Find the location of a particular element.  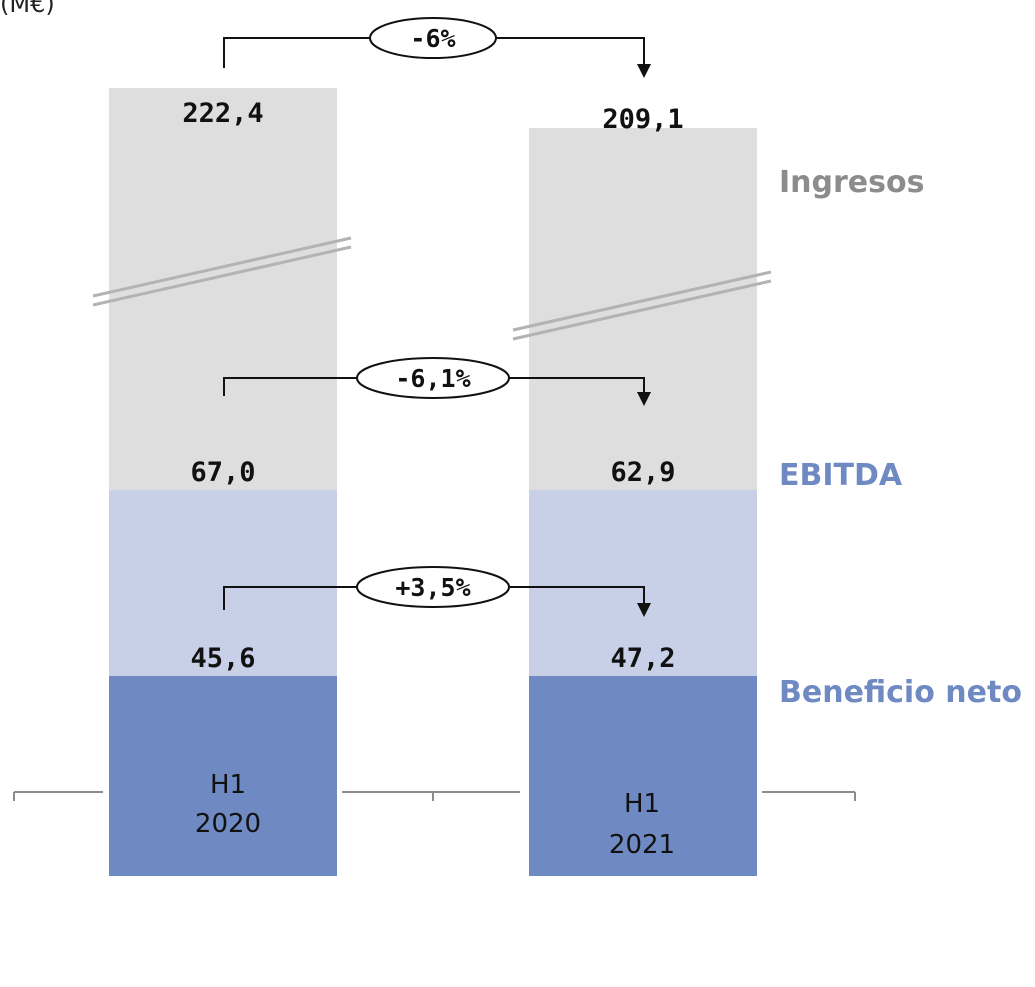

category-label-2-line-2: 2021 is located at coordinates (642, 845).